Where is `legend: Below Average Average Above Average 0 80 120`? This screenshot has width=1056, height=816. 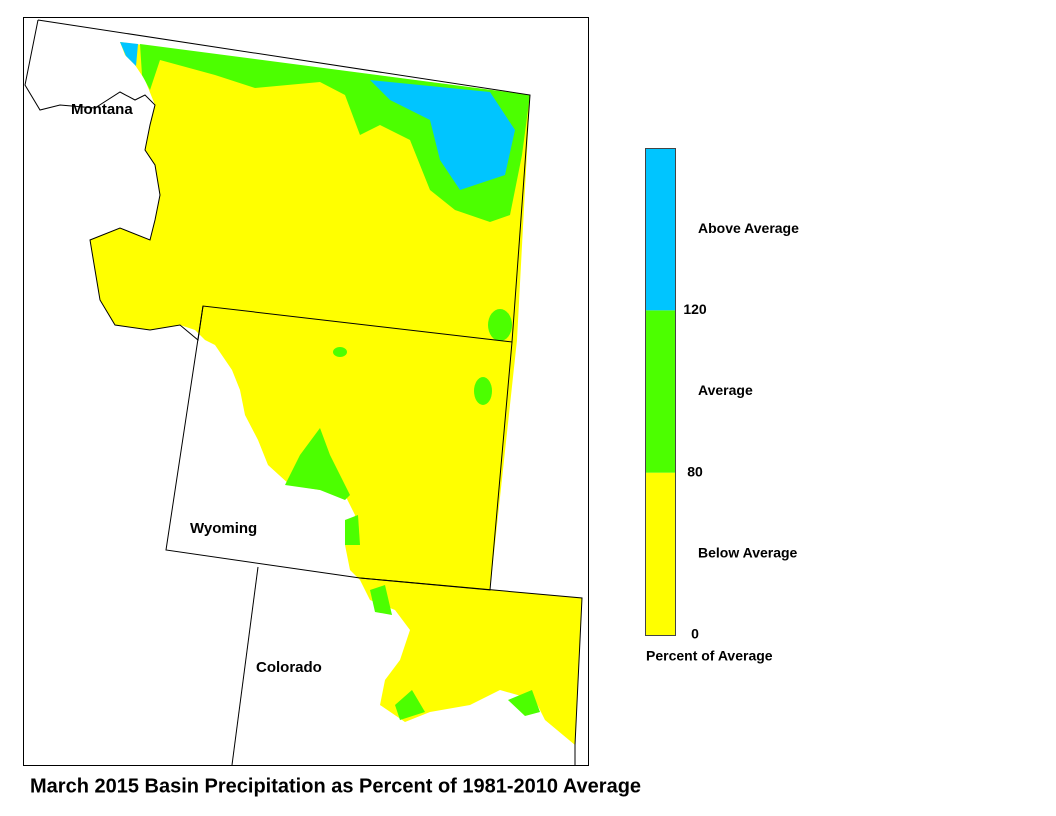 legend: Below Average Average Above Average 0 80 120 is located at coordinates (722, 395).